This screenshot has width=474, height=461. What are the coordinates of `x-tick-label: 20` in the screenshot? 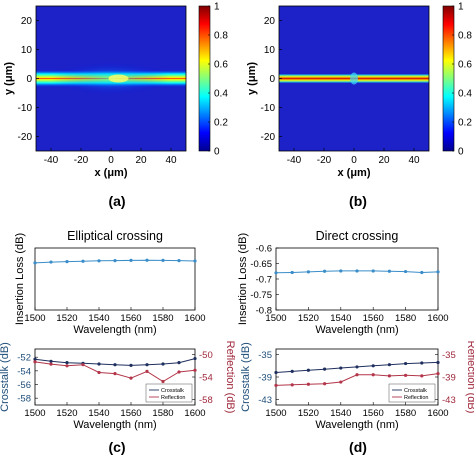 It's located at (141, 160).